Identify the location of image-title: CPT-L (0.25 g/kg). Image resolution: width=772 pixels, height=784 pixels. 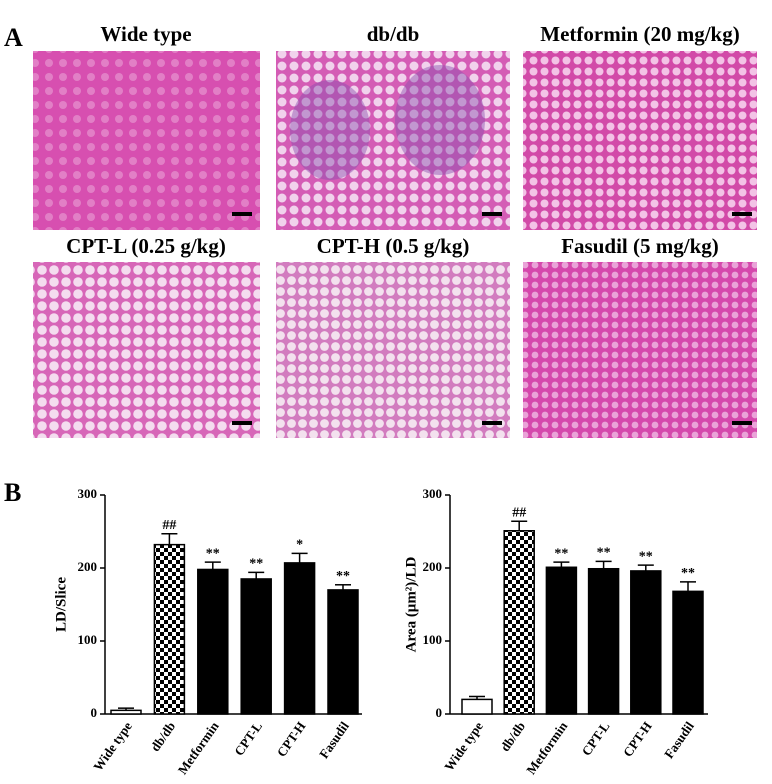
(146, 246).